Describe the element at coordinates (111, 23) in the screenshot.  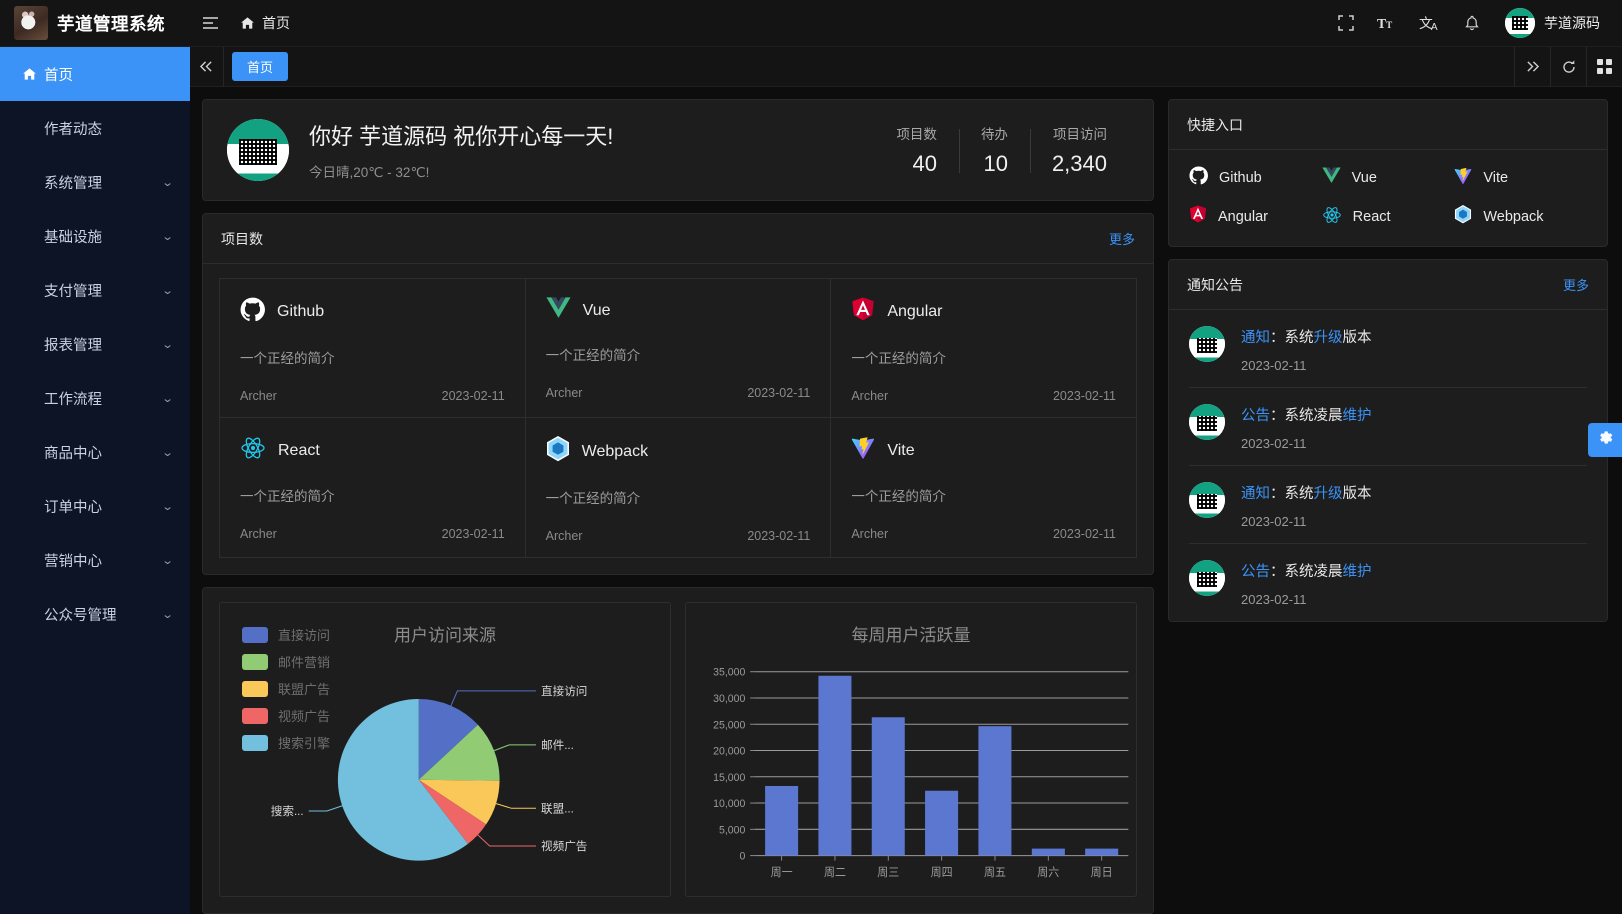
I see `brand-title: 芋道管理系统` at that location.